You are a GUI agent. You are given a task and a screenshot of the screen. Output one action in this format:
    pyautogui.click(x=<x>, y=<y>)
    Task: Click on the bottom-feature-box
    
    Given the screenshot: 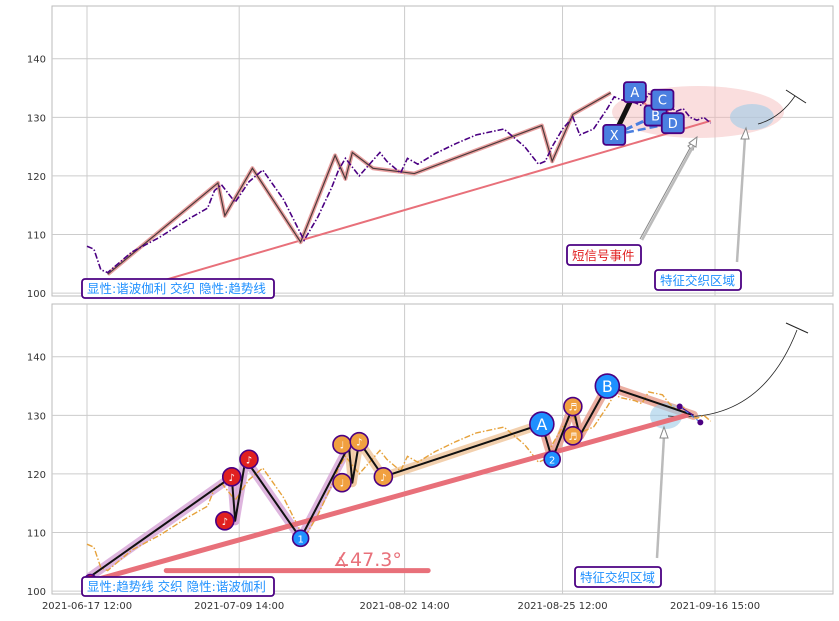 What is the action you would take?
    pyautogui.click(x=618, y=577)
    